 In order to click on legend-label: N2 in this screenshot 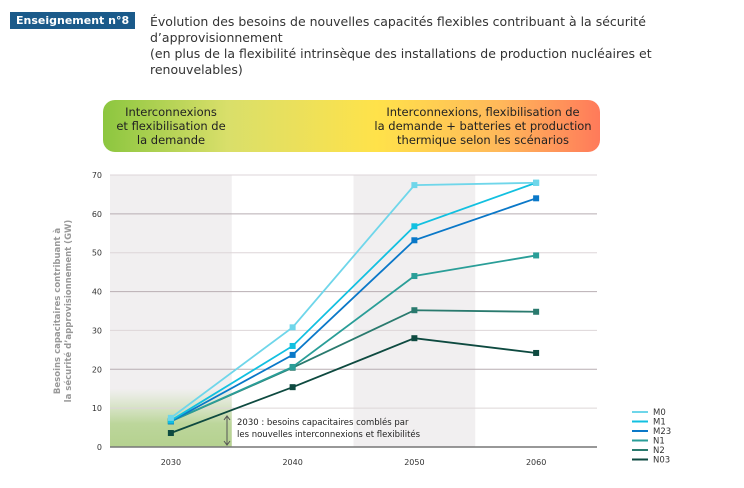, I will do `click(659, 451)`.